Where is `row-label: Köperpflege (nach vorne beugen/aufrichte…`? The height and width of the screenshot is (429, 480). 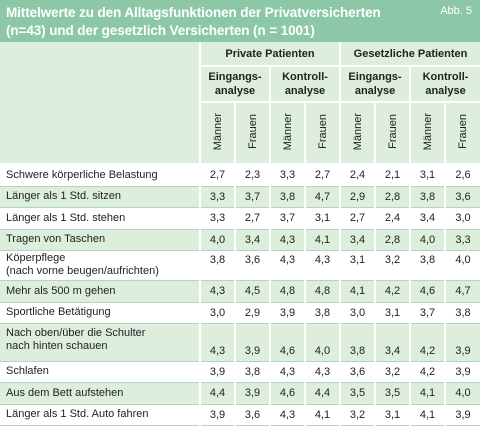
row-label: Köperpflege (nach vorne beugen/aufrichte… is located at coordinates (100, 265).